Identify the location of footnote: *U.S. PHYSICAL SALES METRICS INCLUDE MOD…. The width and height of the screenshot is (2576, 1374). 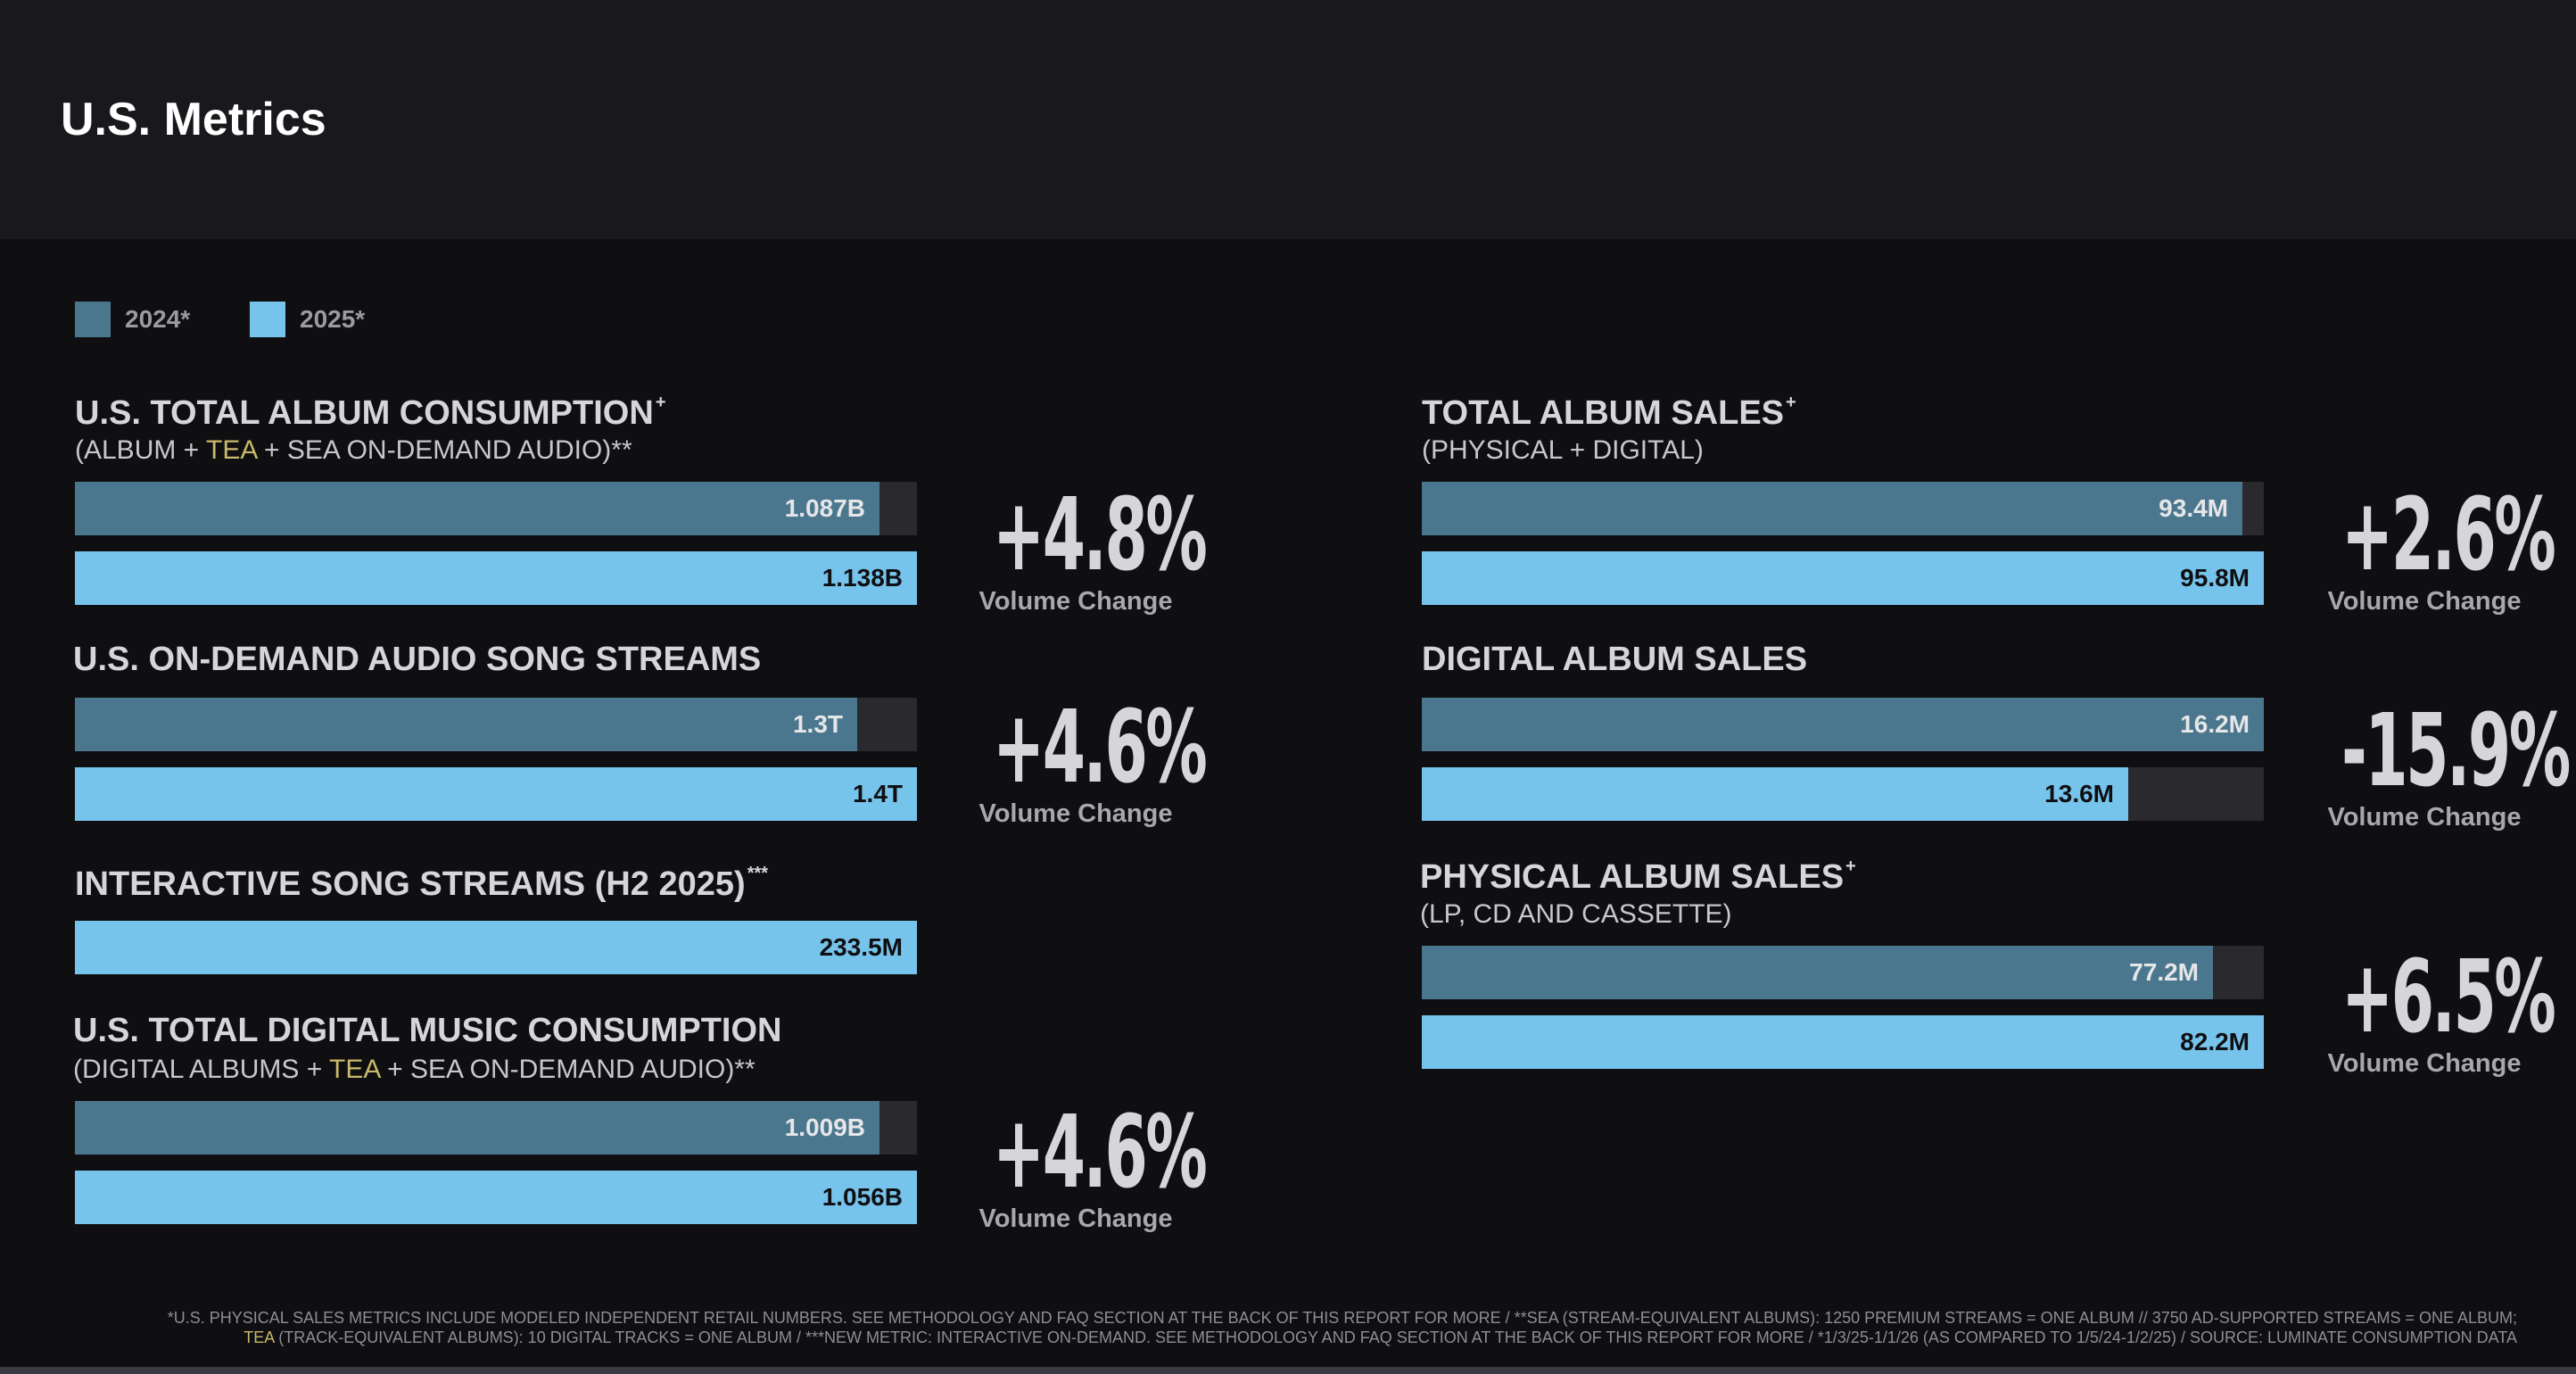
(1286, 1327).